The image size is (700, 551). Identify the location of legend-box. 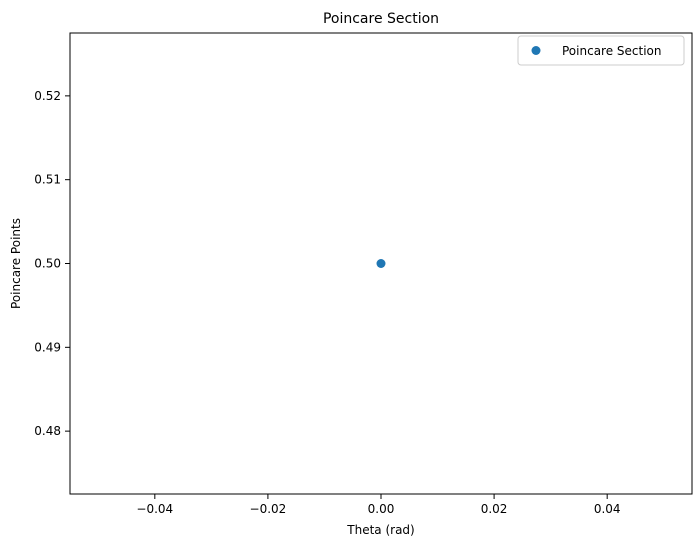
(601, 50).